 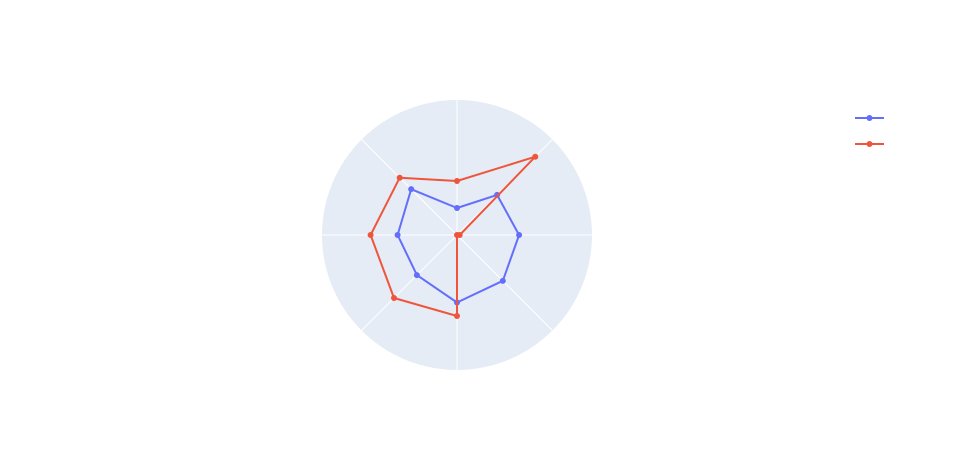 What do you see at coordinates (869, 131) in the screenshot?
I see `legend` at bounding box center [869, 131].